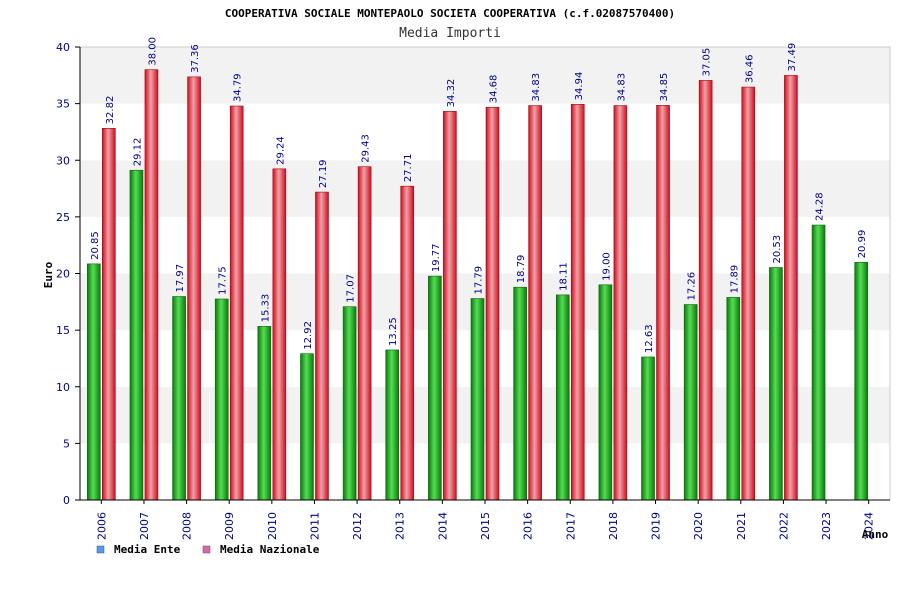 This screenshot has height=600, width=900. What do you see at coordinates (187, 526) in the screenshot?
I see `x-tick-label: 2008` at bounding box center [187, 526].